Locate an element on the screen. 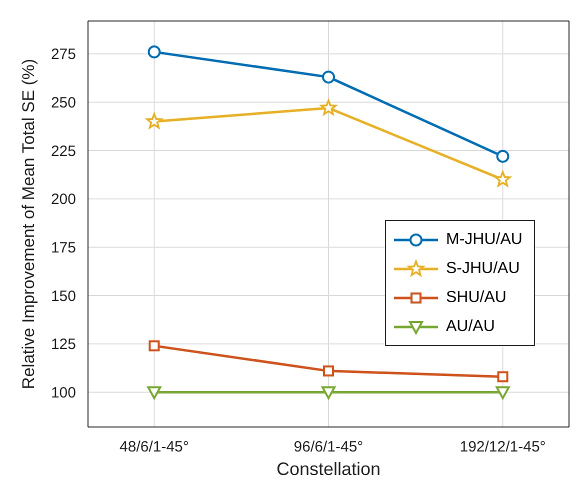  legend-label: SHU/AU is located at coordinates (476, 297).